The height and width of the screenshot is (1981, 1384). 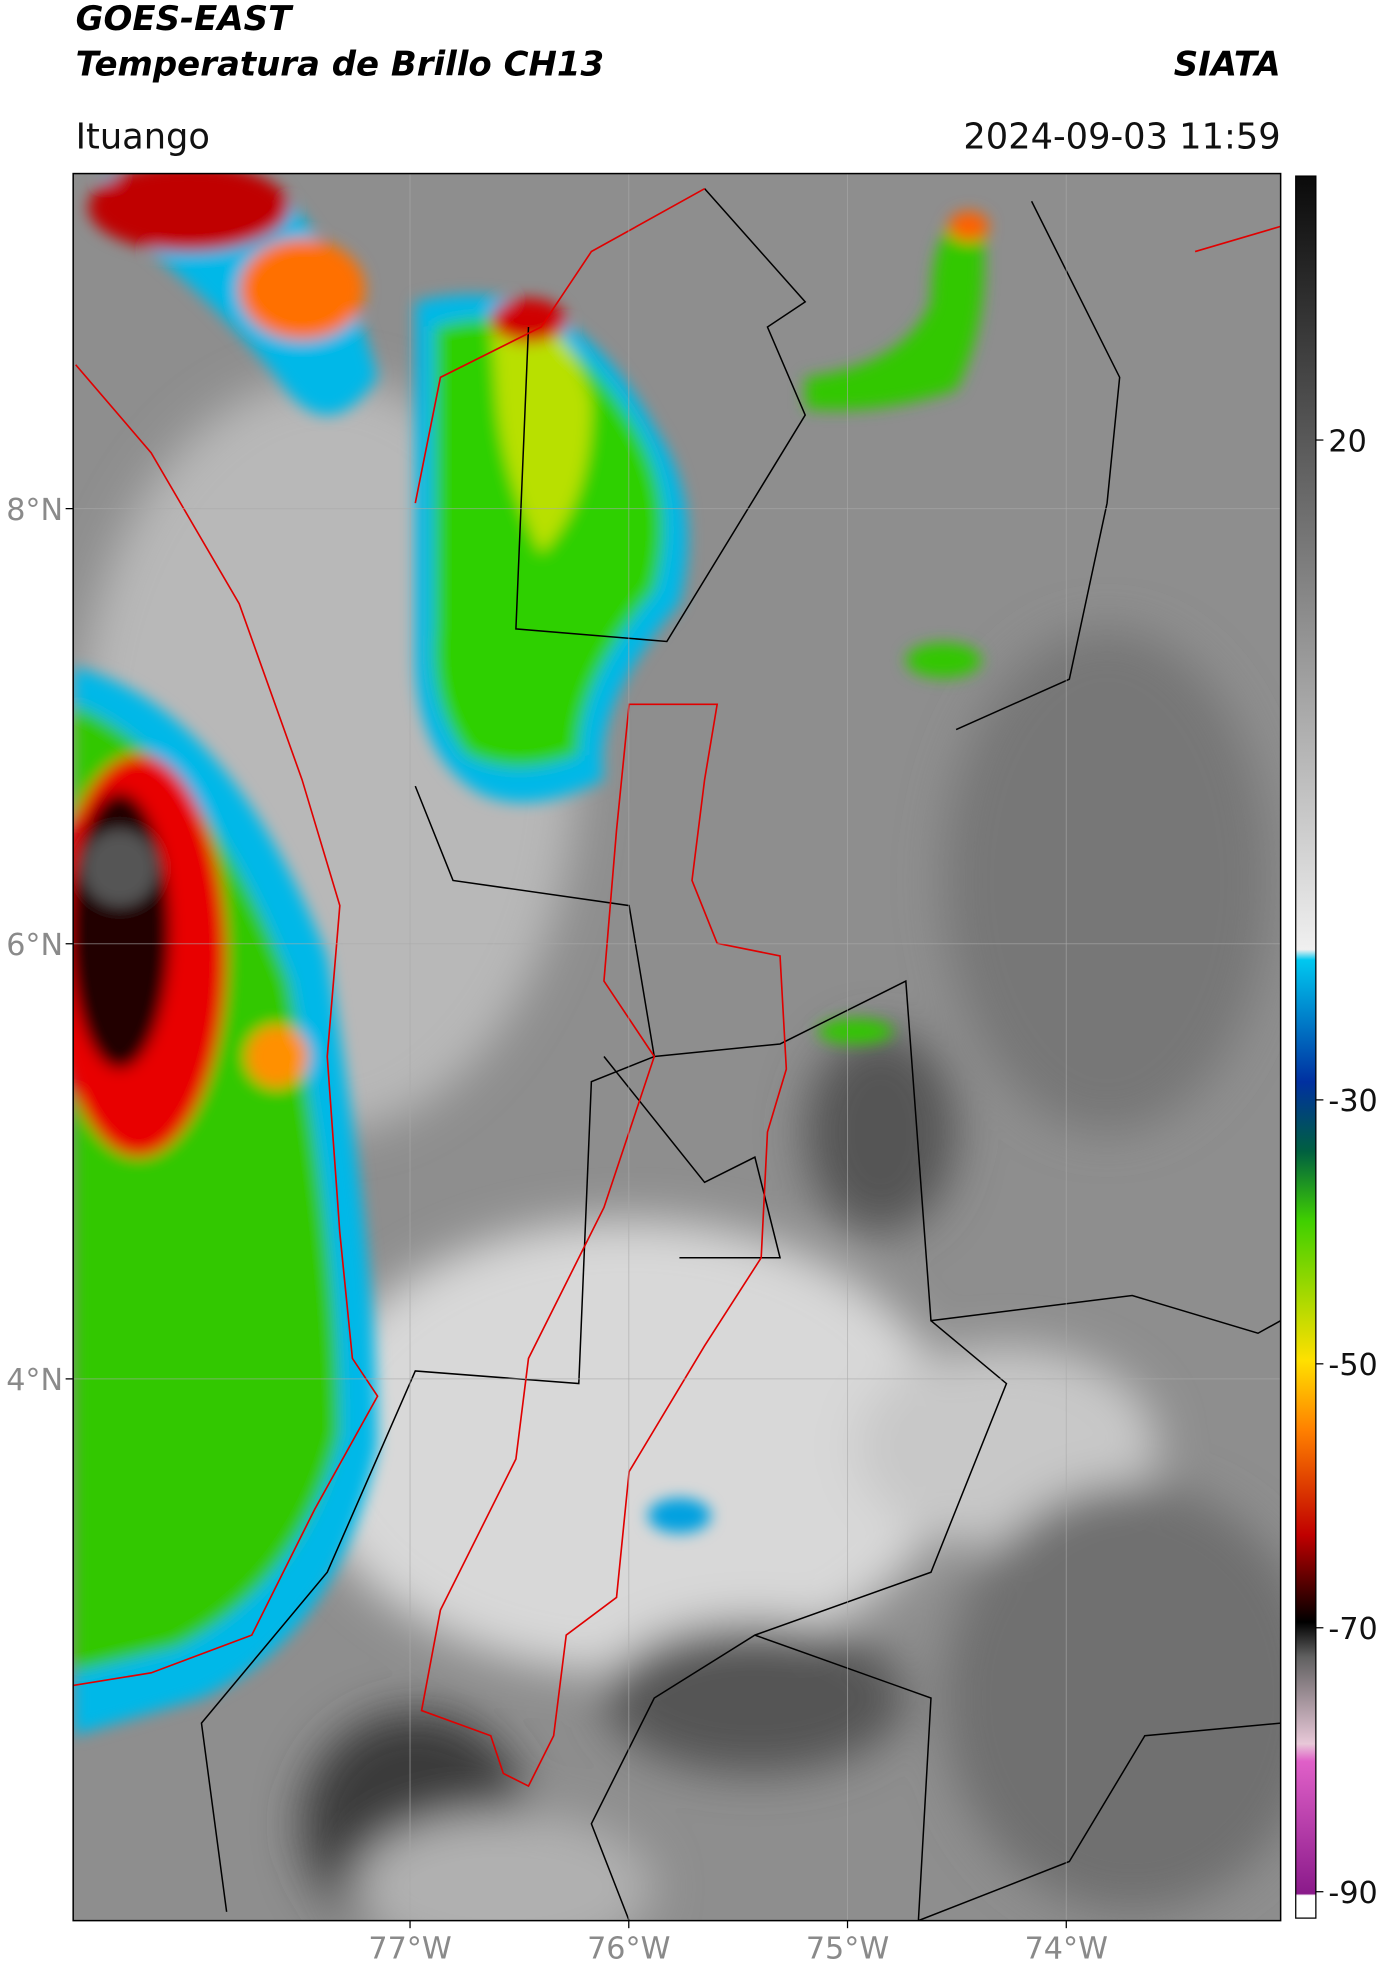 I want to click on colorbar-tick-label: -70, so click(x=1352, y=1629).